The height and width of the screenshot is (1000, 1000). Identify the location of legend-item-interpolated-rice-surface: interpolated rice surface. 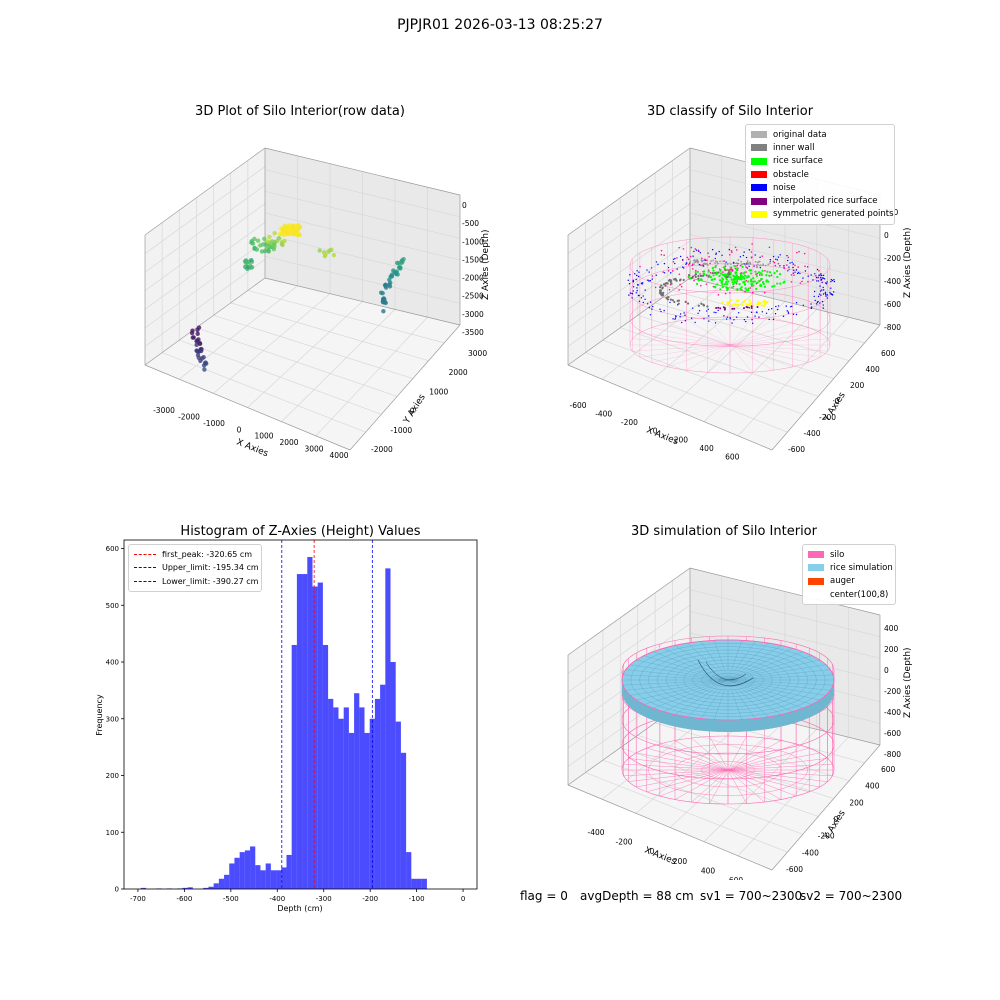
(820, 200).